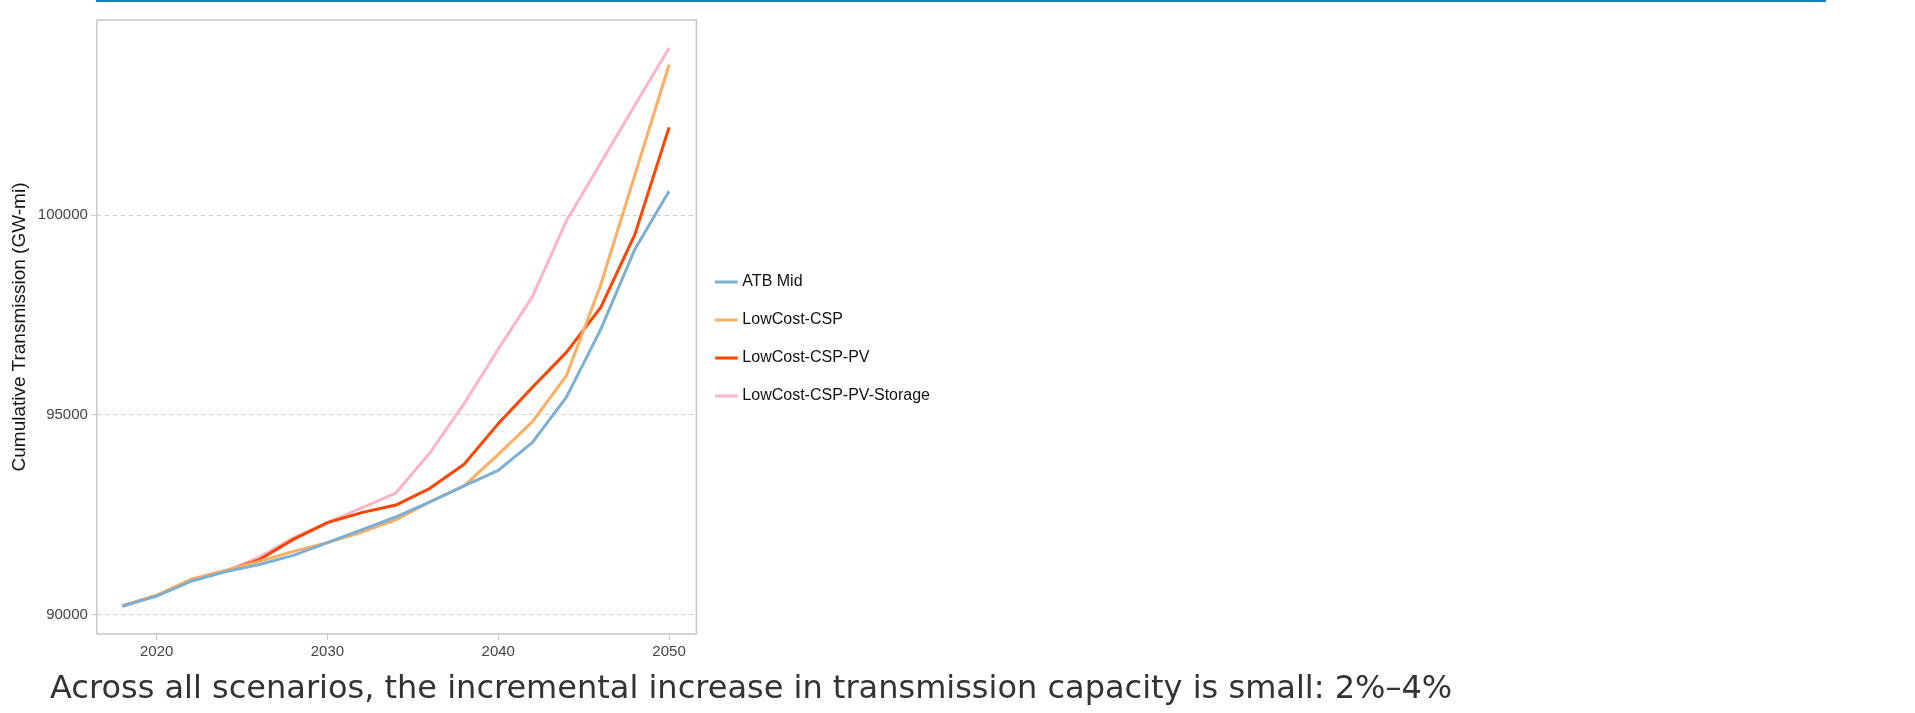 This screenshot has height=713, width=1915. Describe the element at coordinates (18, 327) in the screenshot. I see `y-axis-title: Cumulative Transmission (GW-mi)` at that location.